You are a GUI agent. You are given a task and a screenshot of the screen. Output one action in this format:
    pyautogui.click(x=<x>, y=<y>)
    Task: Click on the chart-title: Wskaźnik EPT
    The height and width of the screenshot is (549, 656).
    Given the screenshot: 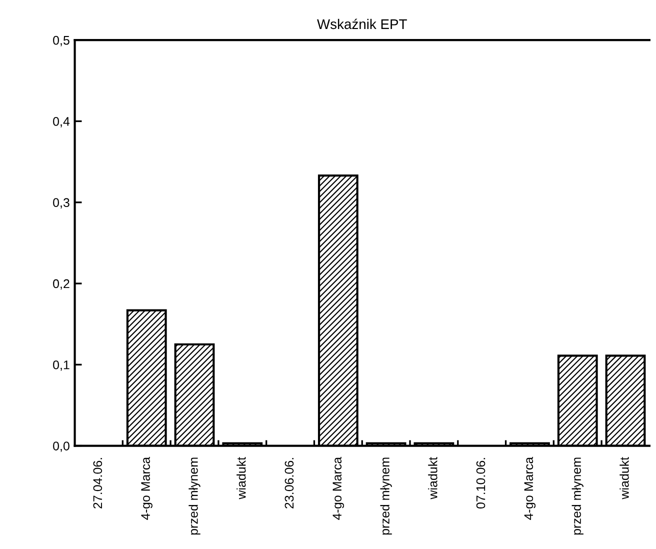 What is the action you would take?
    pyautogui.click(x=362, y=24)
    